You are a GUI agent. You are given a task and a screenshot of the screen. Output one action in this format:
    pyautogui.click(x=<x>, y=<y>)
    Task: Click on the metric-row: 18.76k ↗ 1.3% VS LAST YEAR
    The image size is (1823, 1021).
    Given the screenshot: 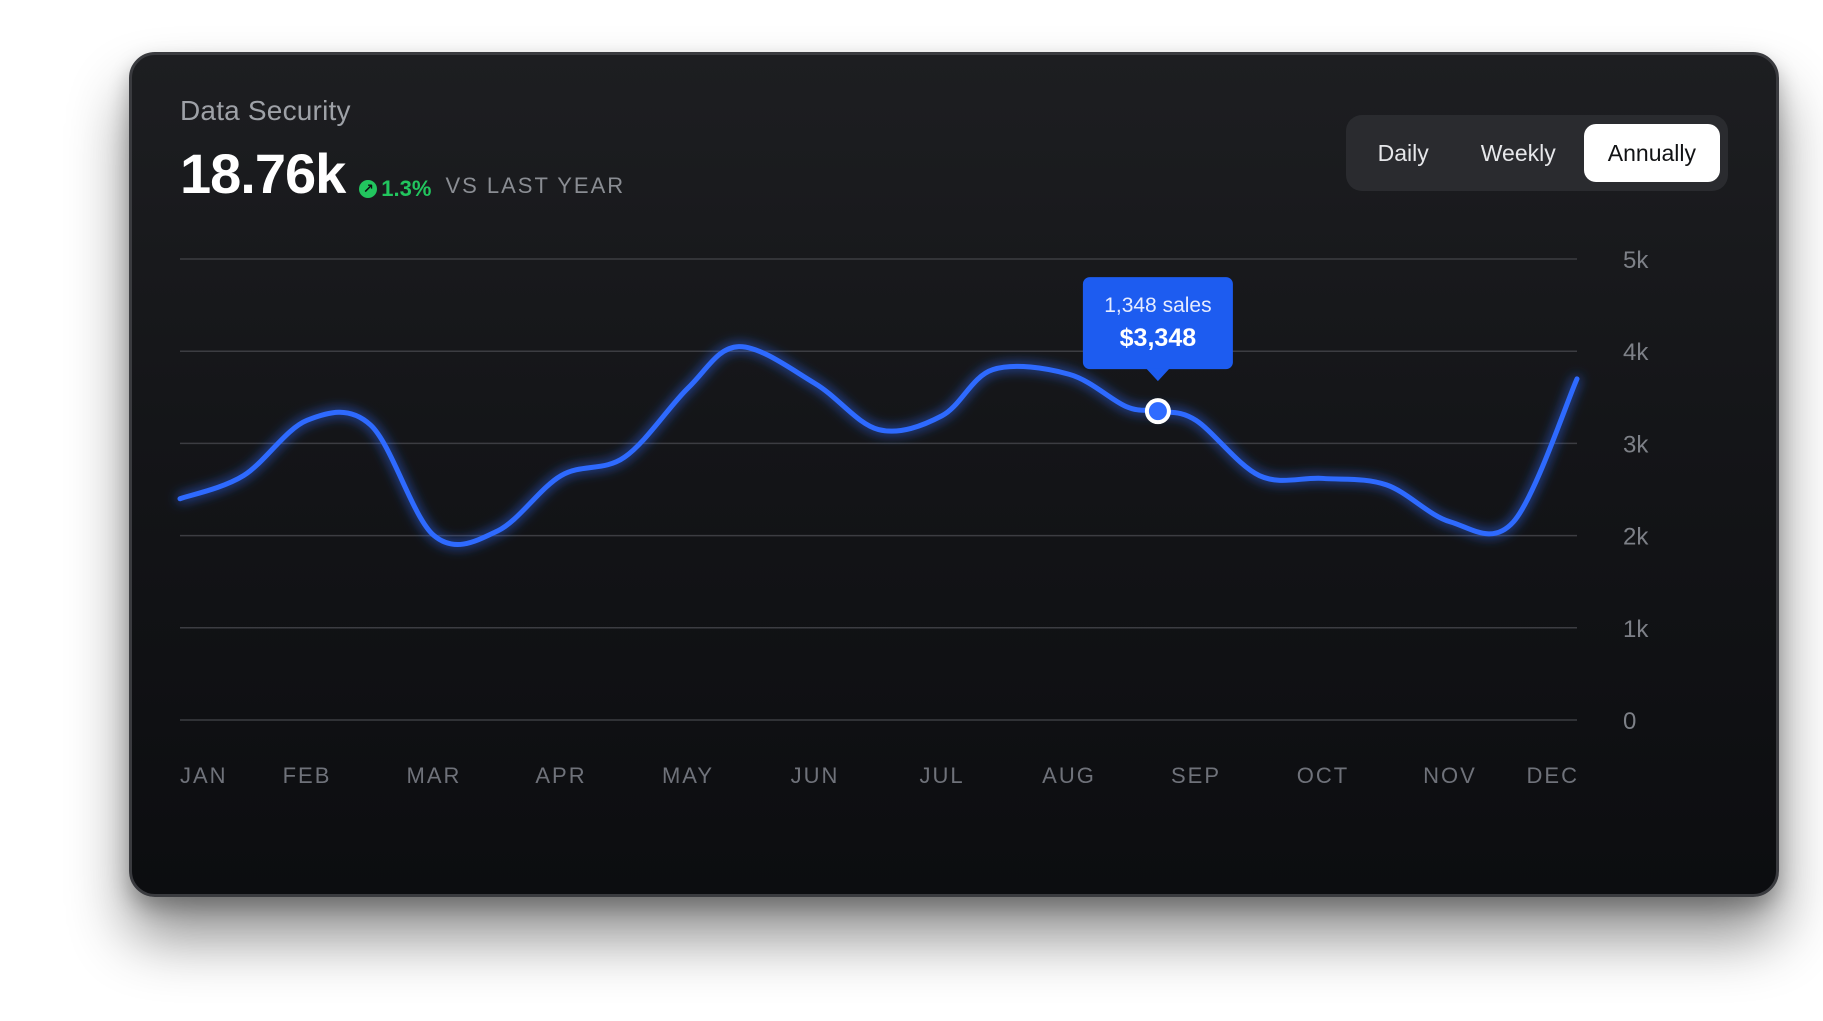 What is the action you would take?
    pyautogui.click(x=402, y=173)
    